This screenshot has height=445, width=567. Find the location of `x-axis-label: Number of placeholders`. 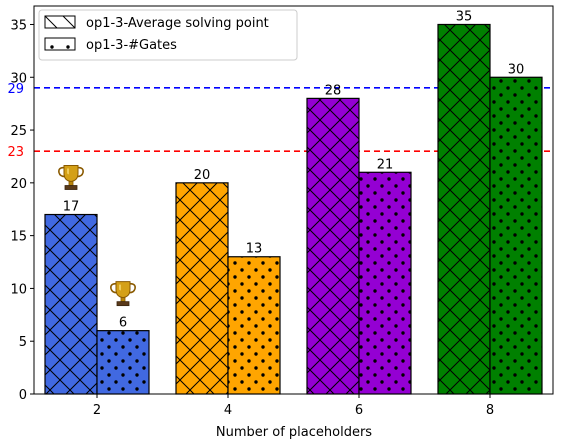

x-axis-label: Number of placeholders is located at coordinates (294, 432).